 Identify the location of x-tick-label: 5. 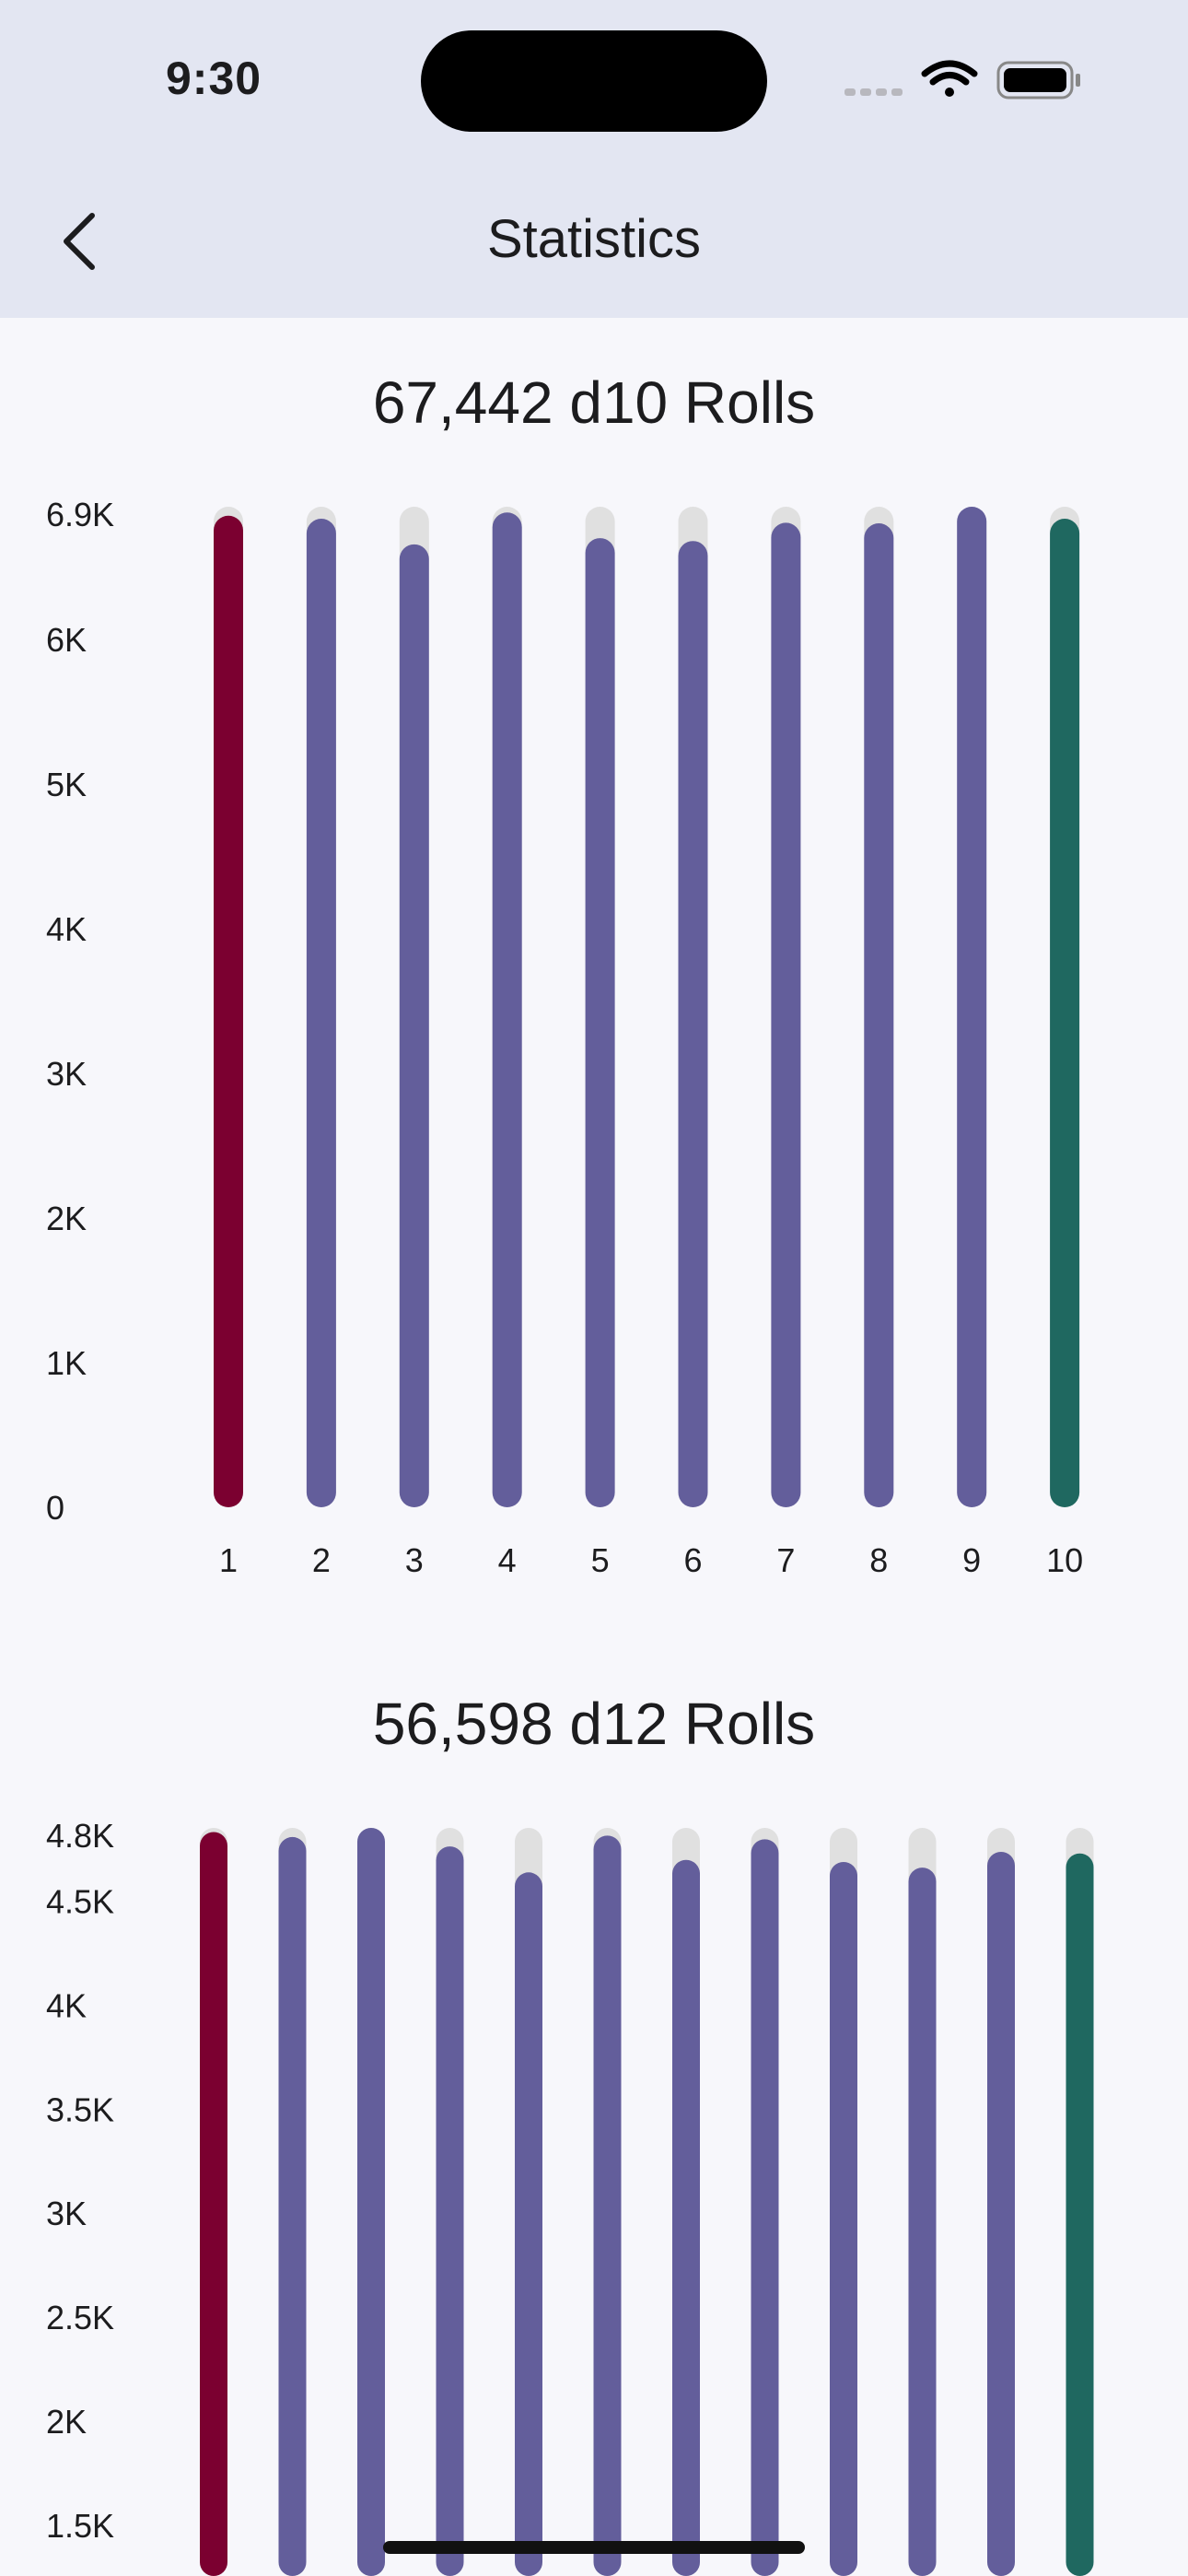
(600, 1560).